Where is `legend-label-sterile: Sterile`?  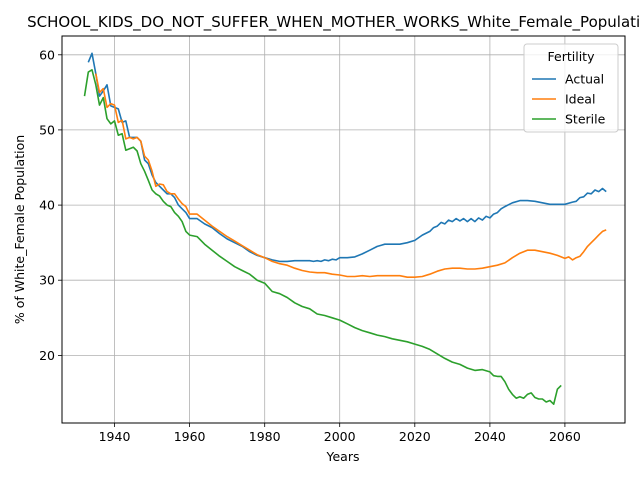 legend-label-sterile: Sterile is located at coordinates (585, 119).